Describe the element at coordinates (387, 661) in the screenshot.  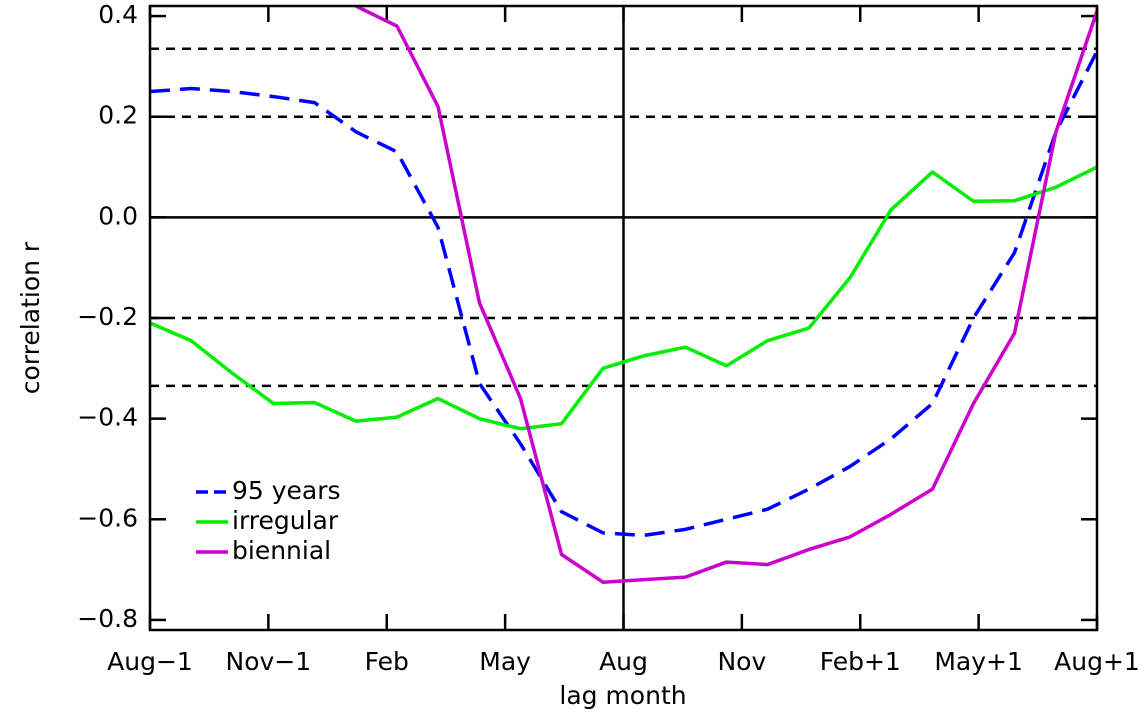
I see `x-tick-label: Feb` at that location.